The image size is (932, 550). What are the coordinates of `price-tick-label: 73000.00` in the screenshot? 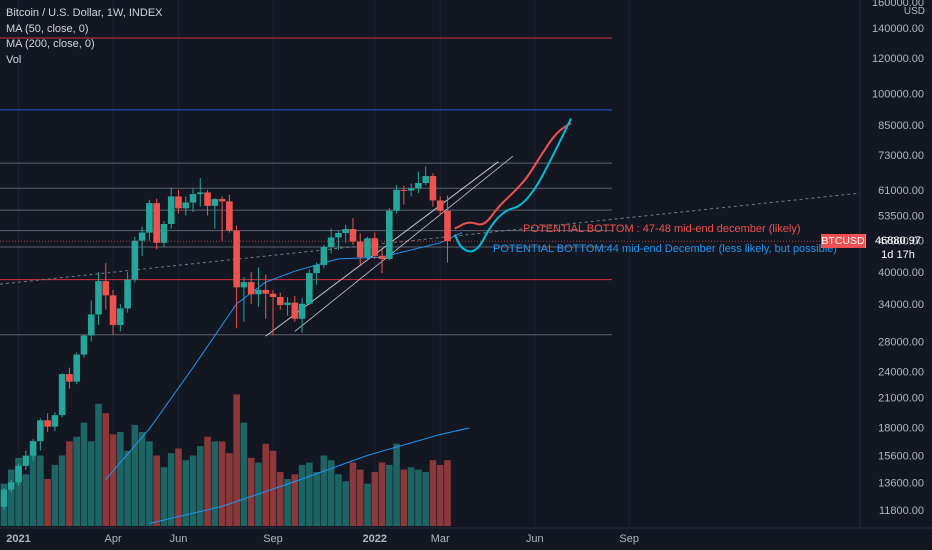 It's located at (901, 156).